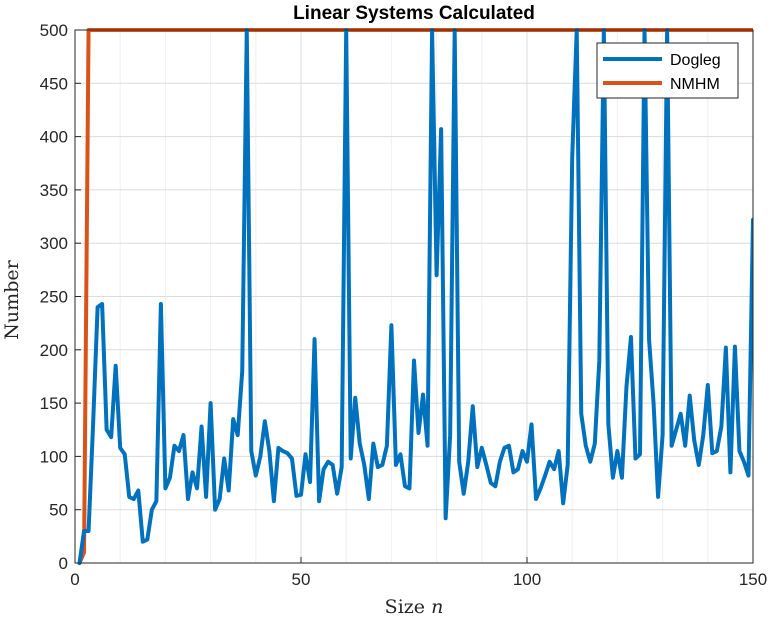  Describe the element at coordinates (74, 579) in the screenshot. I see `x-tick-label: 0` at that location.